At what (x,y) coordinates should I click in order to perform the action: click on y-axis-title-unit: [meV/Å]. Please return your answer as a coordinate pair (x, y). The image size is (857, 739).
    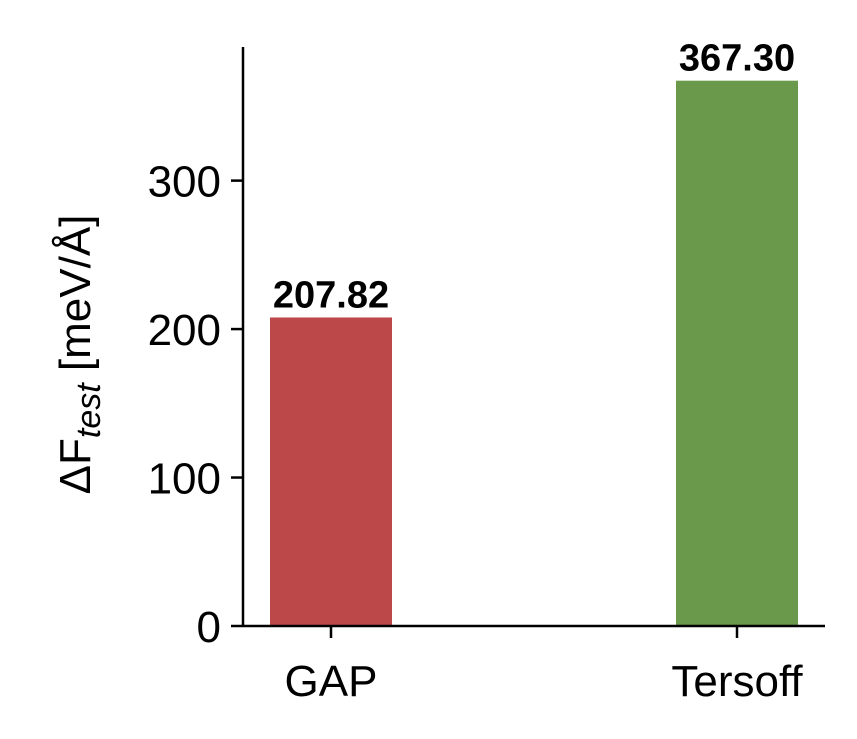
    Looking at the image, I should click on (75, 299).